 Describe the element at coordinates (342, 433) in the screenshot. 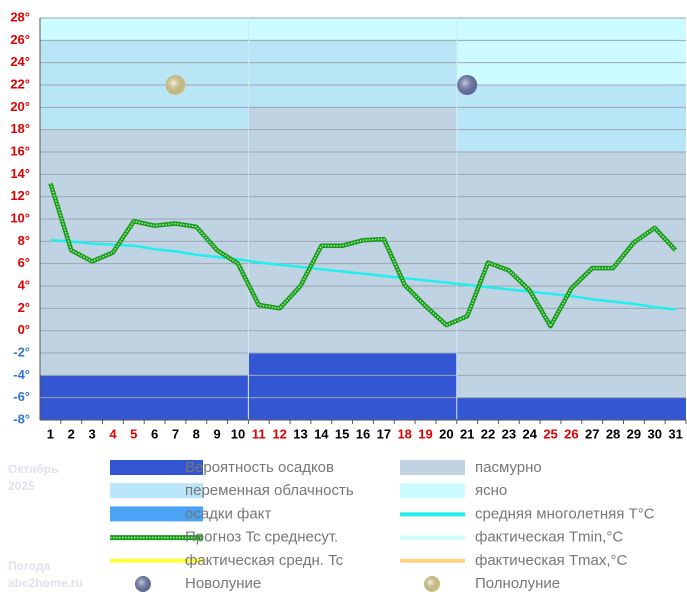

I see `x-tick-label: 15` at that location.